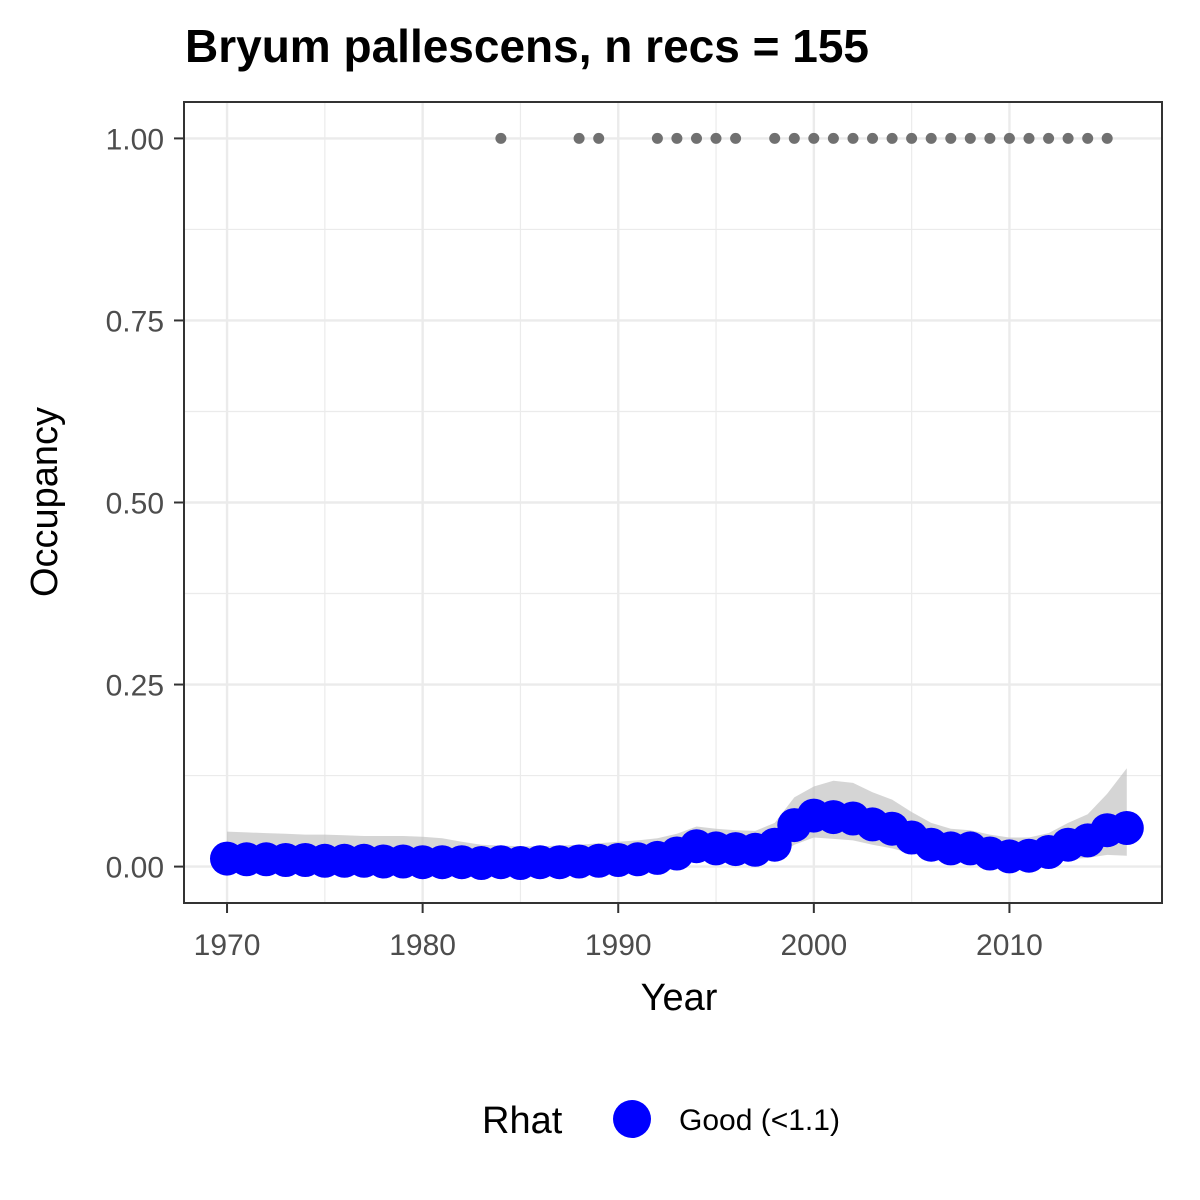 Image resolution: width=1200 pixels, height=1200 pixels. I want to click on y-tick-label: 0.25, so click(135, 686).